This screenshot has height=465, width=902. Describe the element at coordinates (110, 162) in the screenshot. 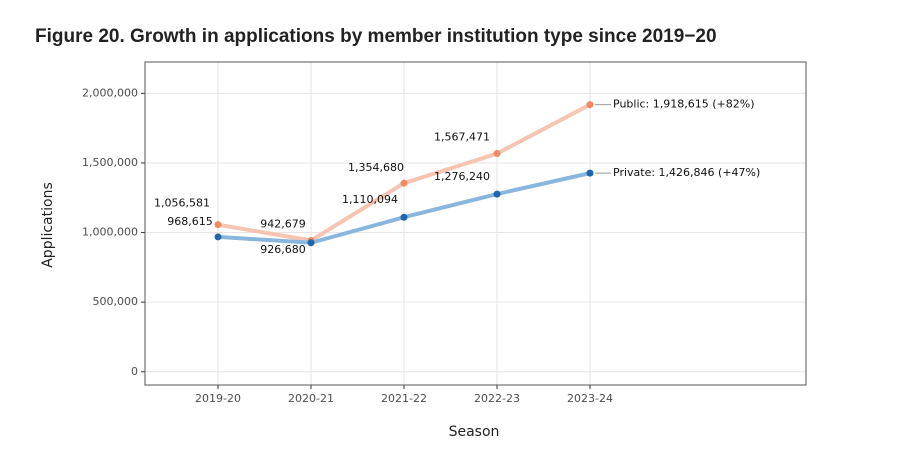

I see `y-tick-label: 1,500,000` at that location.